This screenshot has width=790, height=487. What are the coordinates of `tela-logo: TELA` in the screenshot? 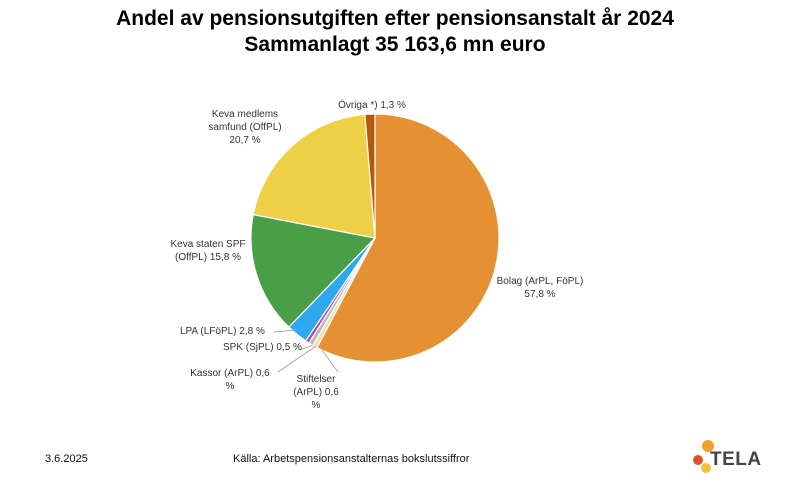 It's located at (730, 458).